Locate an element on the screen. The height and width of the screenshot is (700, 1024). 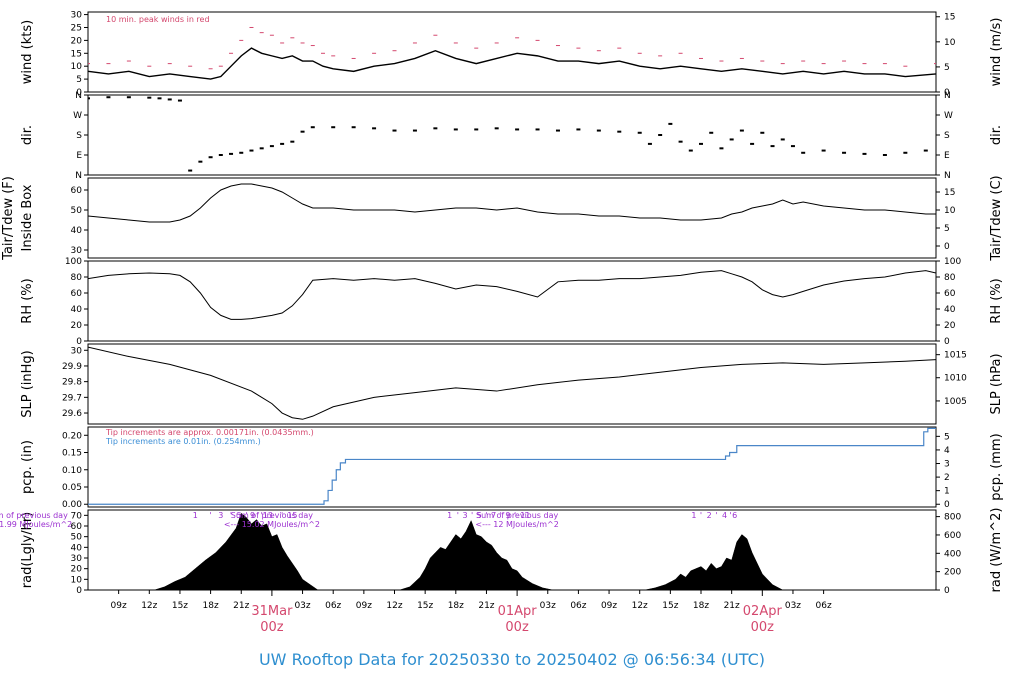
date-label: 31Mar is located at coordinates (272, 611).